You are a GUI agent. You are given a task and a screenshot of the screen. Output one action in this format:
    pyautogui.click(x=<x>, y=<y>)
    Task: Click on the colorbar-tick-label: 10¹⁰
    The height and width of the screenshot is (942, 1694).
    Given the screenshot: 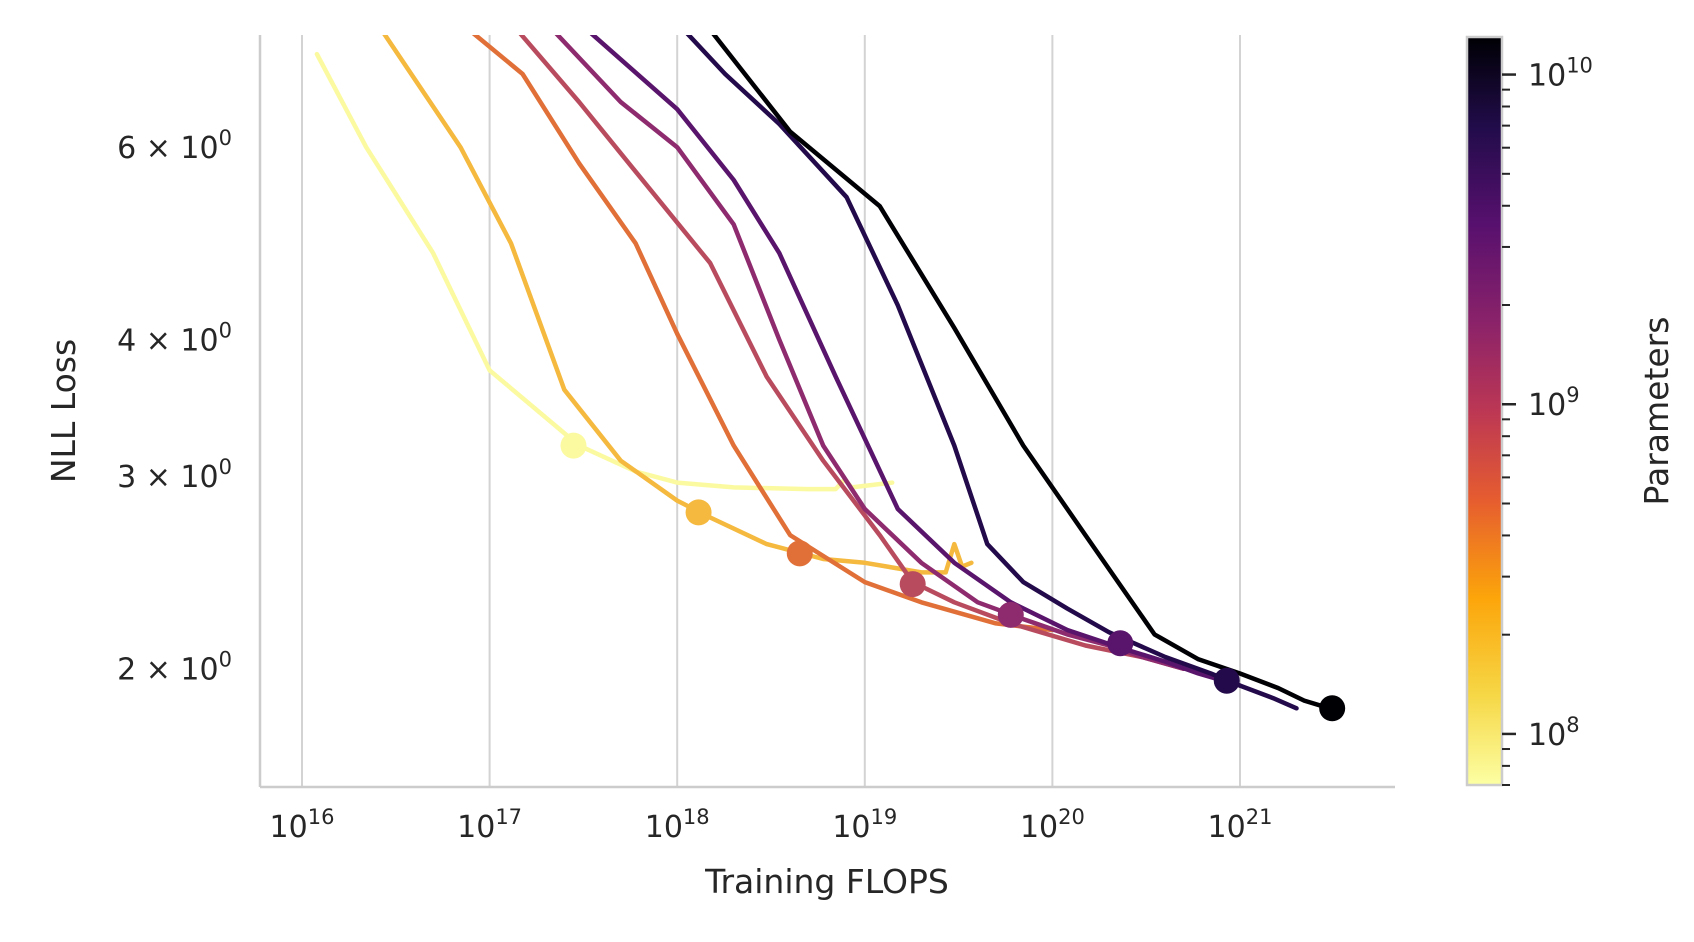 What is the action you would take?
    pyautogui.click(x=1560, y=74)
    